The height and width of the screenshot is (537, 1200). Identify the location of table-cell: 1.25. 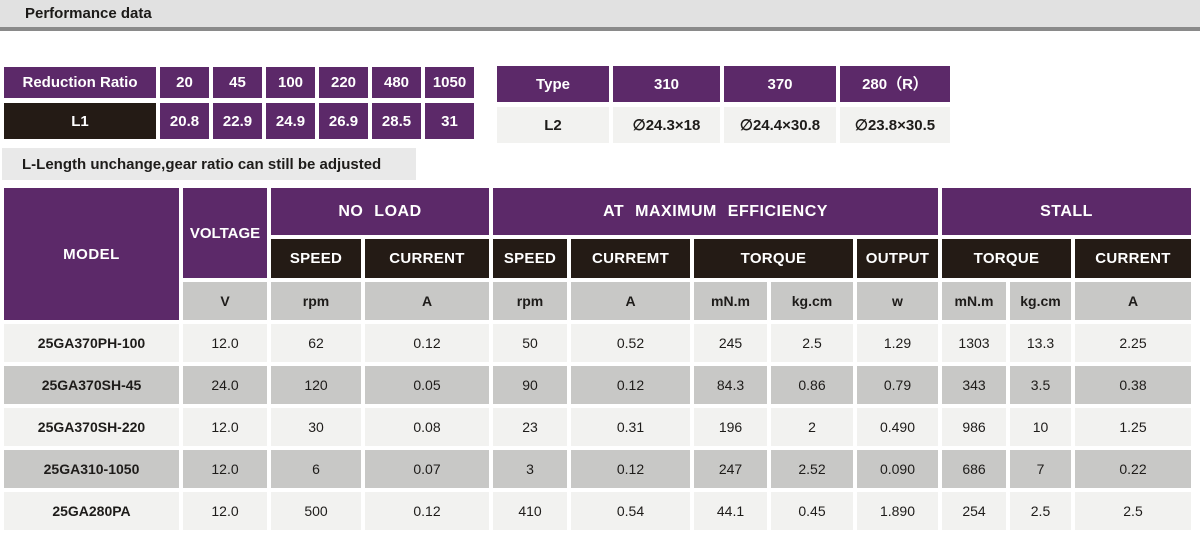
(1133, 427).